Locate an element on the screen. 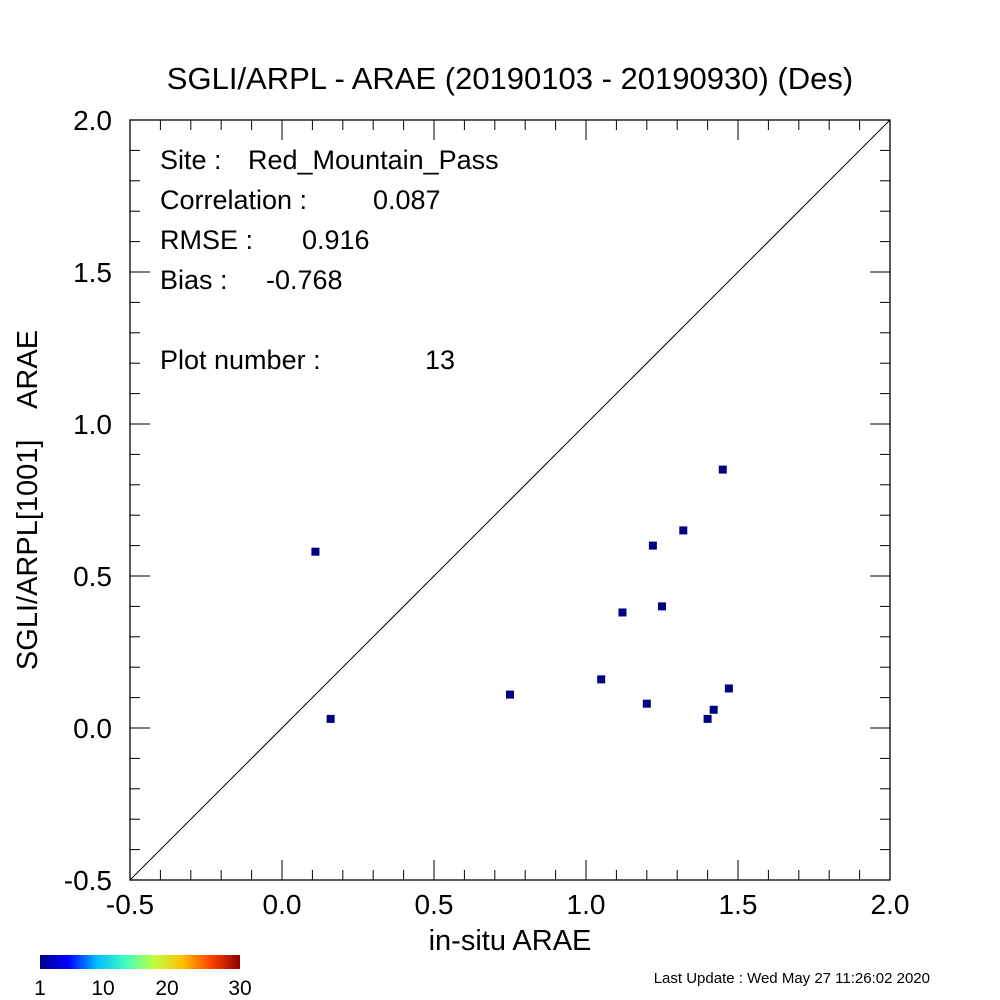 The image size is (1000, 1000). last-update-text: Last Update : Wed May 27 11:26:02 2020 is located at coordinates (792, 978).